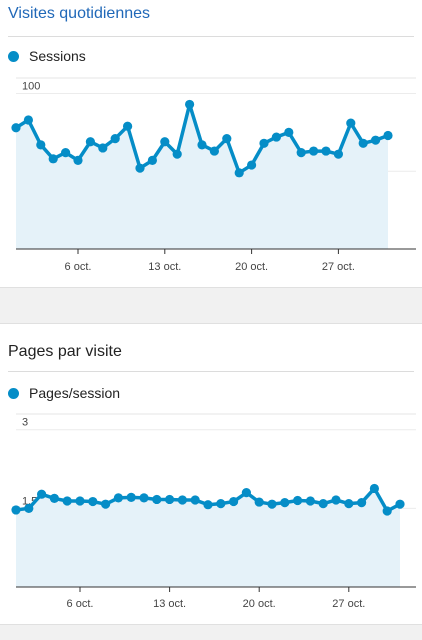  What do you see at coordinates (208, 537) in the screenshot?
I see `series-area` at bounding box center [208, 537].